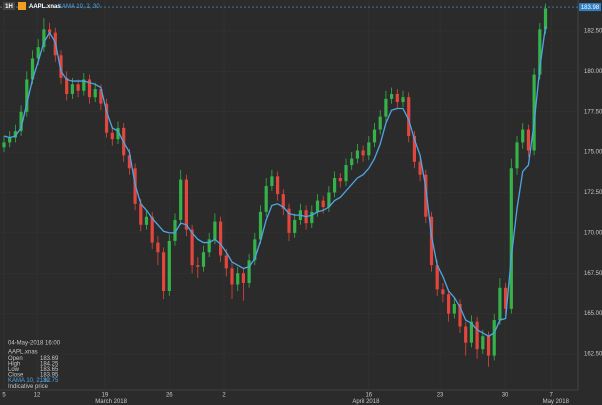  I want to click on info-key: High, so click(14, 365).